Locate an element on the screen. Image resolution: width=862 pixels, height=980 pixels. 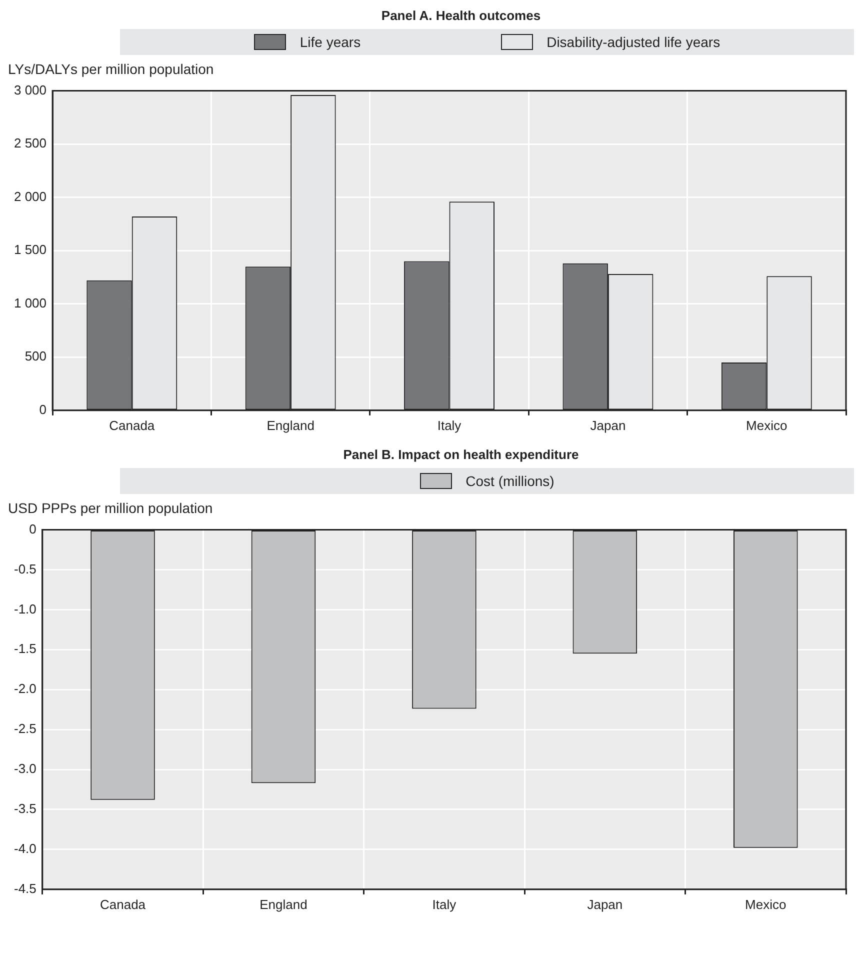
y-tick-label: 3 000 is located at coordinates (30, 90).